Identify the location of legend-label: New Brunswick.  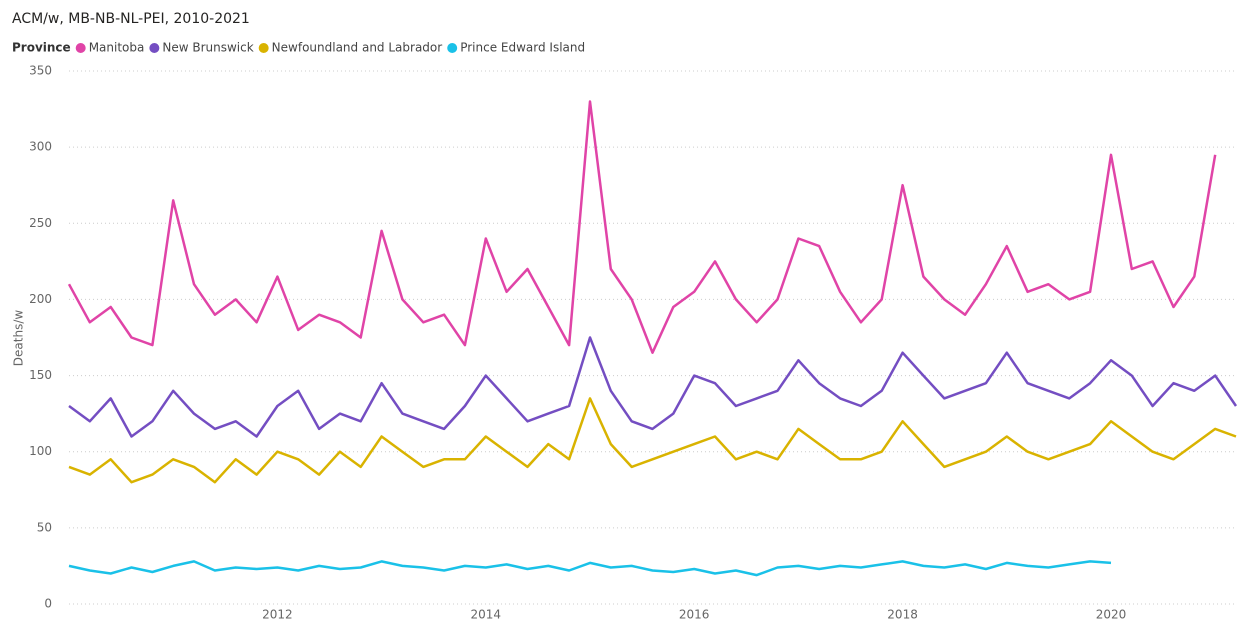
(207, 48).